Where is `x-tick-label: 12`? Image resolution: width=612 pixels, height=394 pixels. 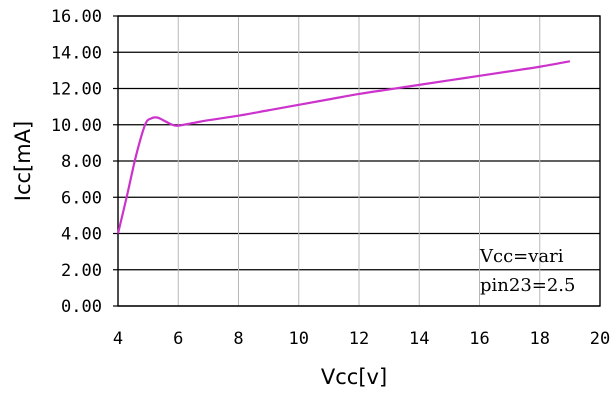 x-tick-label: 12 is located at coordinates (359, 339).